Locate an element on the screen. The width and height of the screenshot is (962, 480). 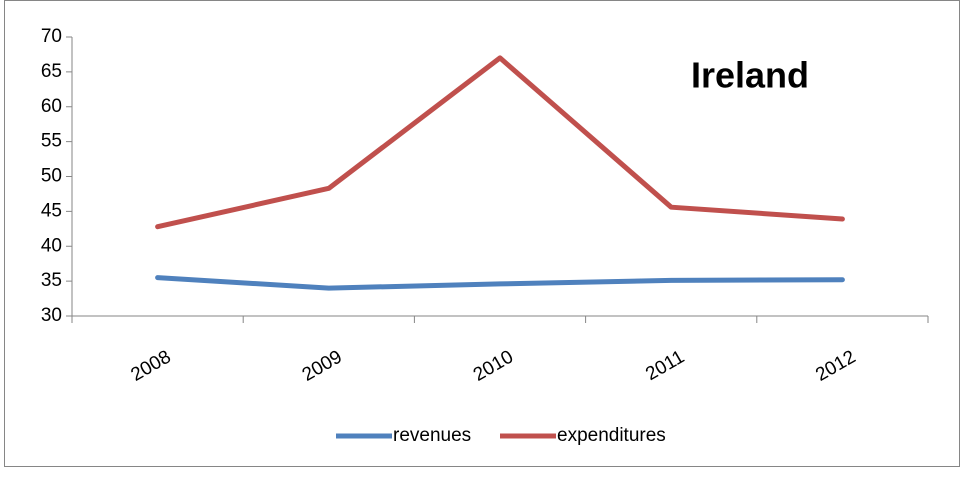
y-tick-label: 60 is located at coordinates (51, 106).